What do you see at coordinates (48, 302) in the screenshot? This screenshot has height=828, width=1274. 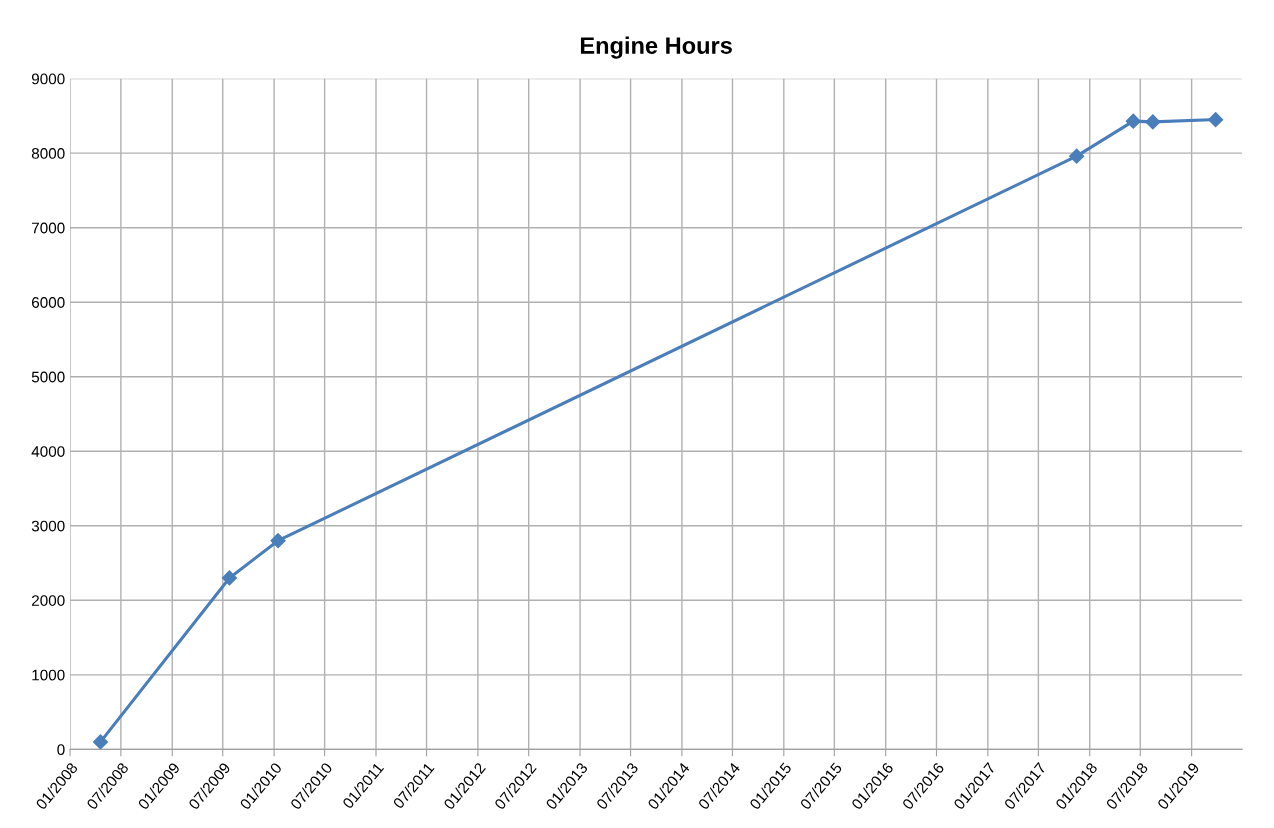 I see `y-tick-label: 6000` at bounding box center [48, 302].